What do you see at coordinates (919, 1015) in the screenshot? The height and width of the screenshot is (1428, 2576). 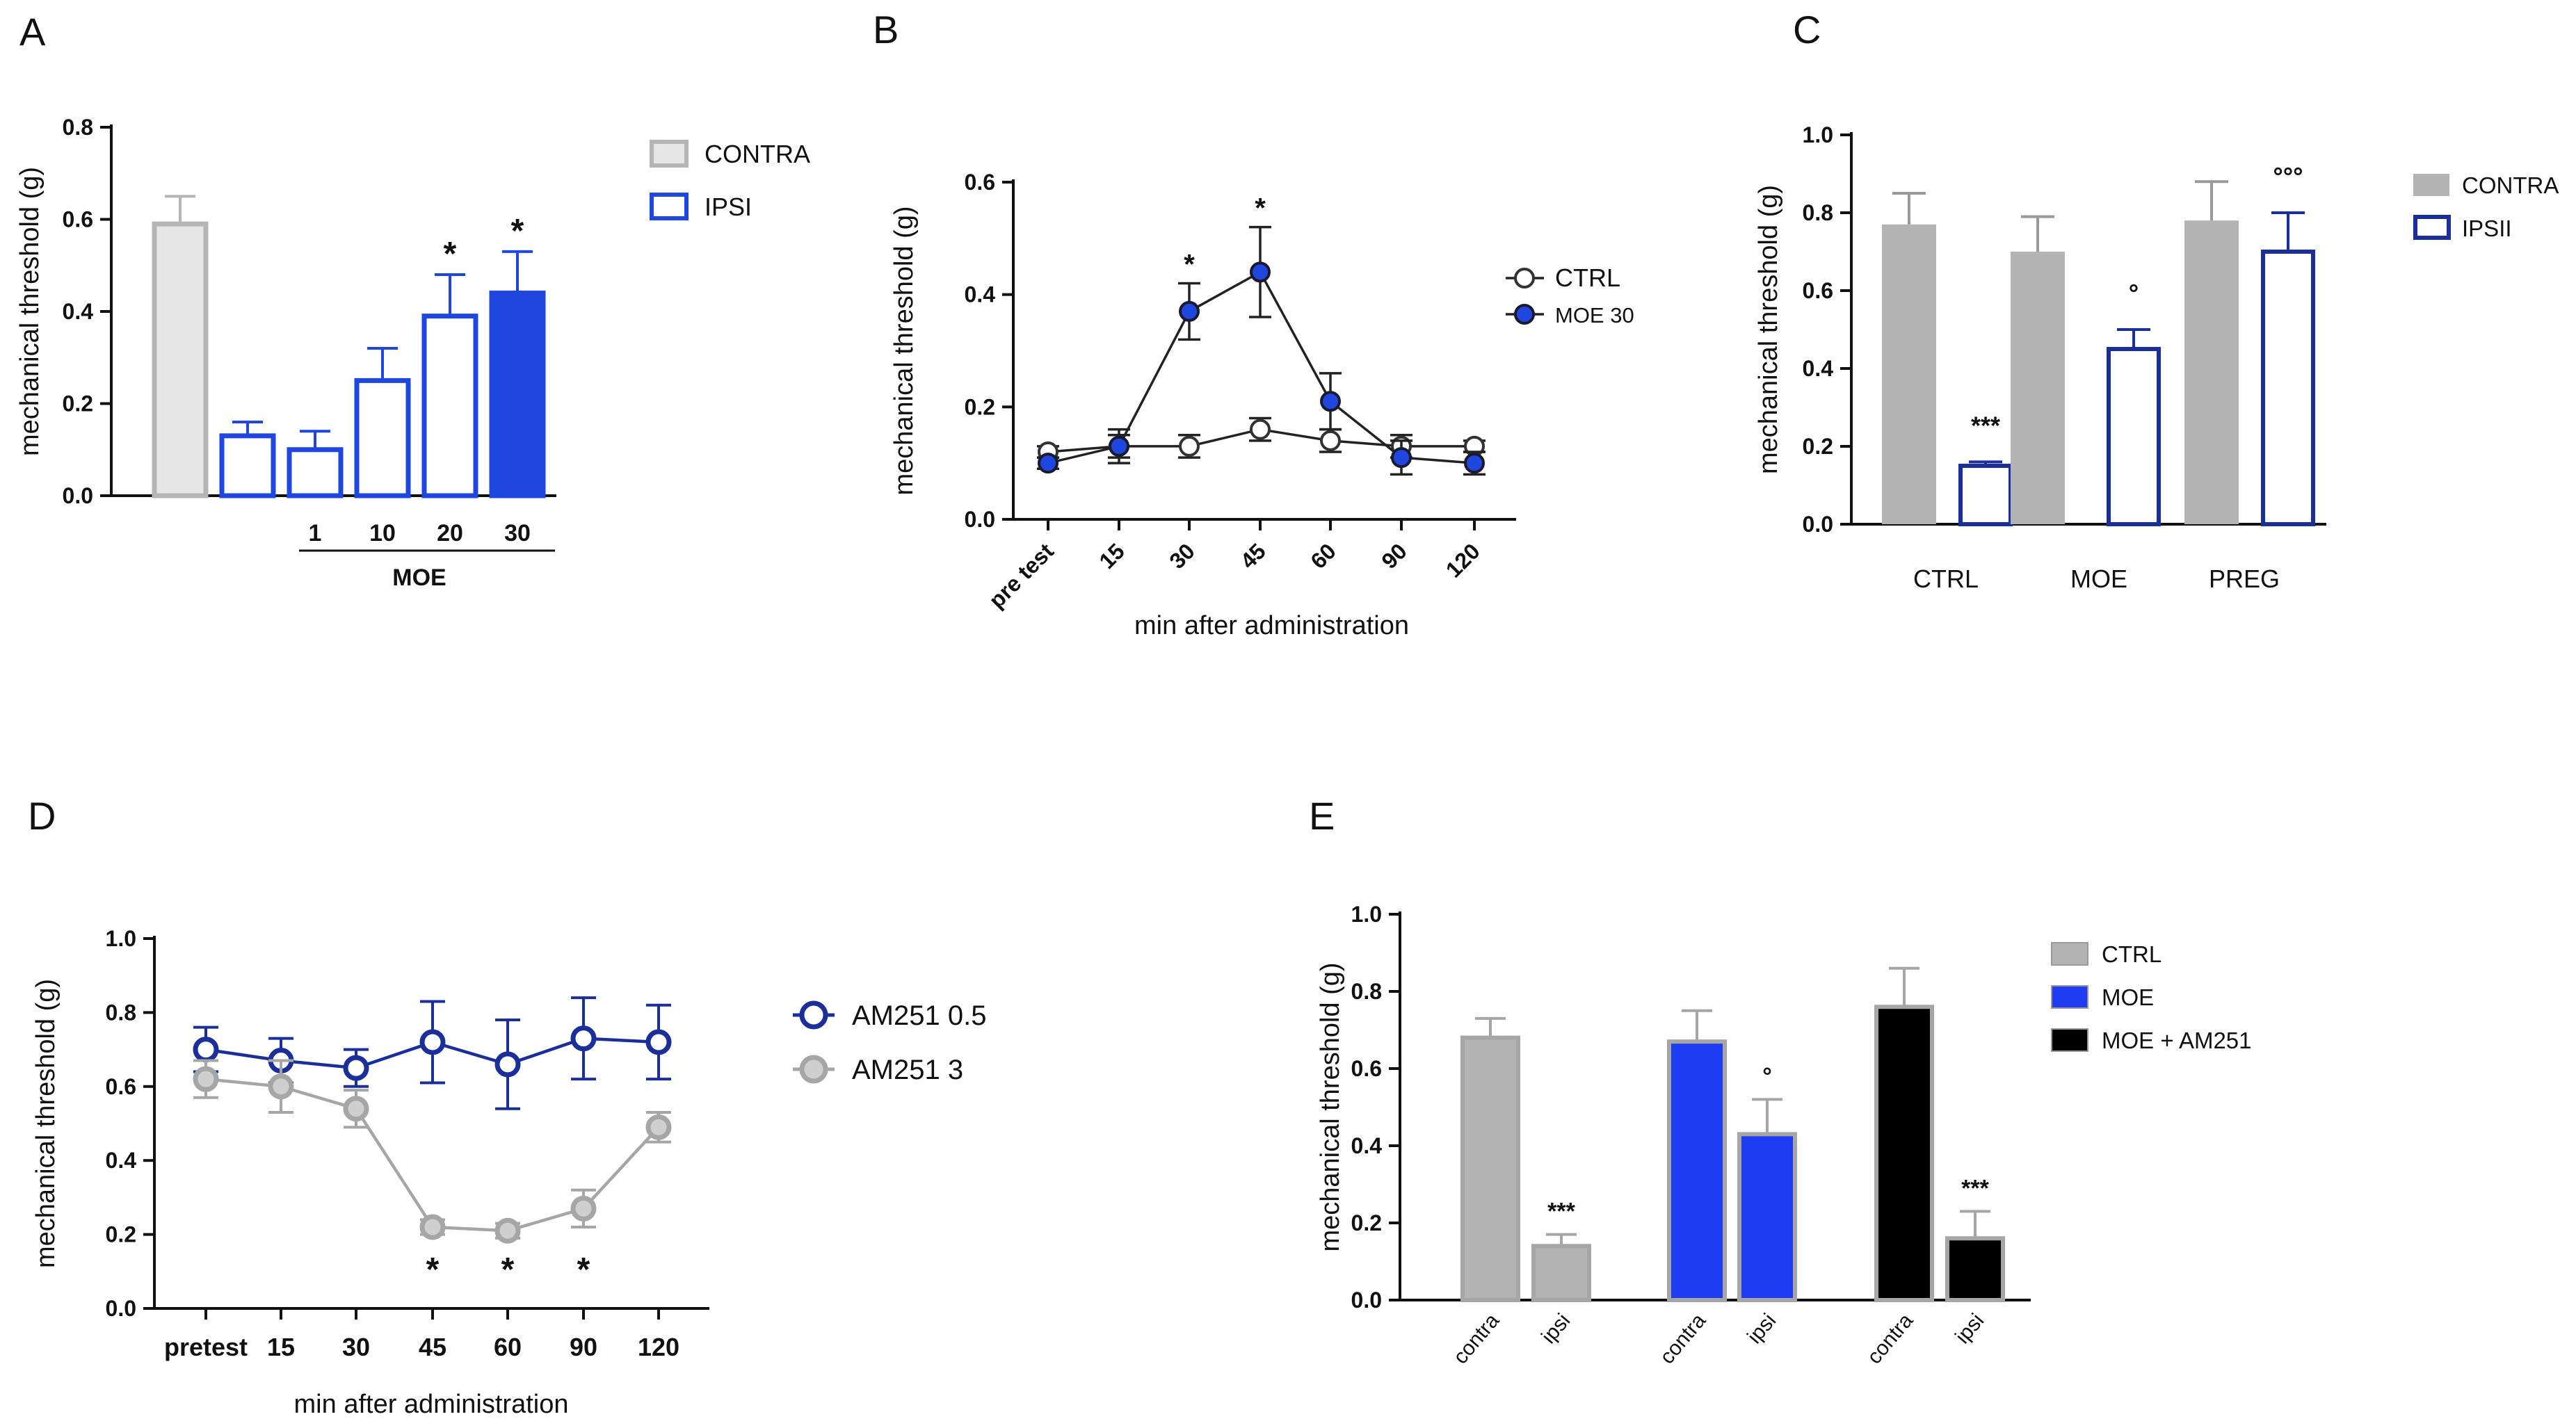 I see `legend-label: AM251 0.5` at bounding box center [919, 1015].